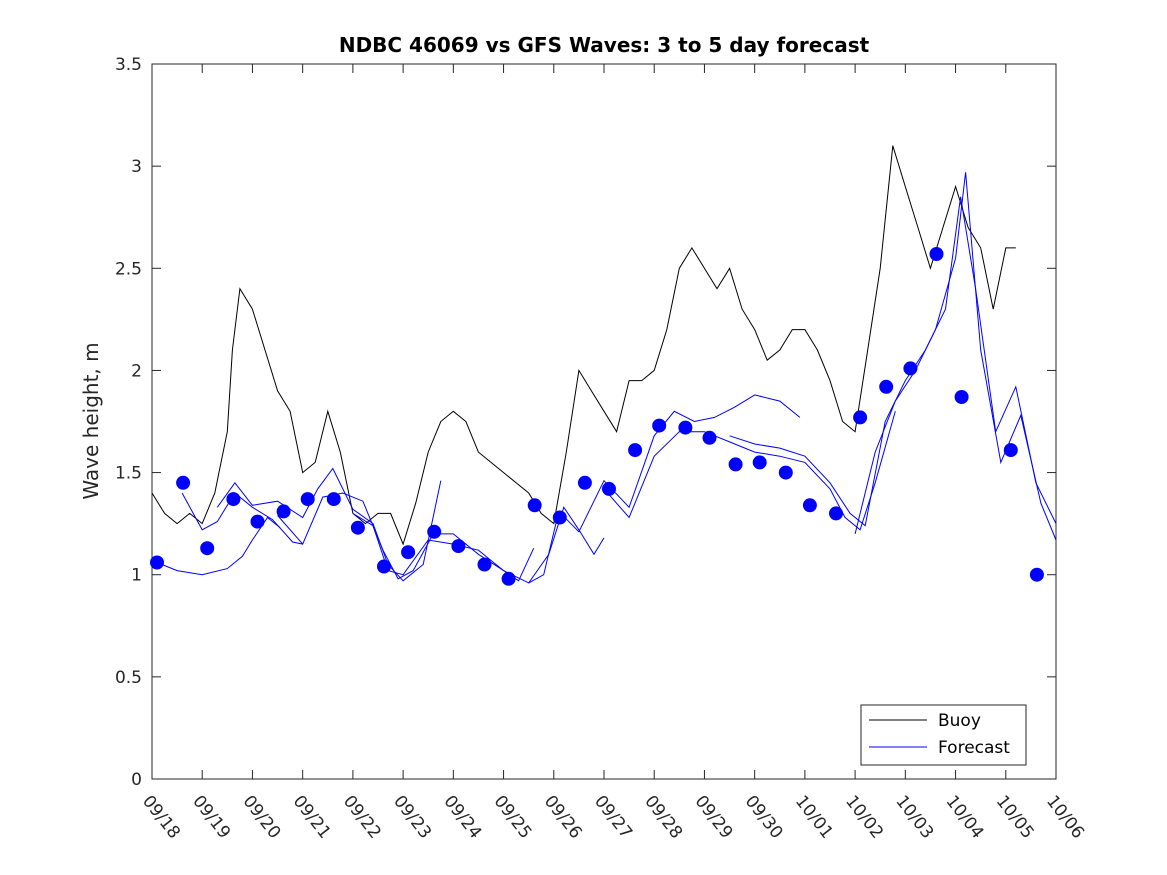  What do you see at coordinates (974, 748) in the screenshot?
I see `legend-forecast-label: Forecast` at bounding box center [974, 748].